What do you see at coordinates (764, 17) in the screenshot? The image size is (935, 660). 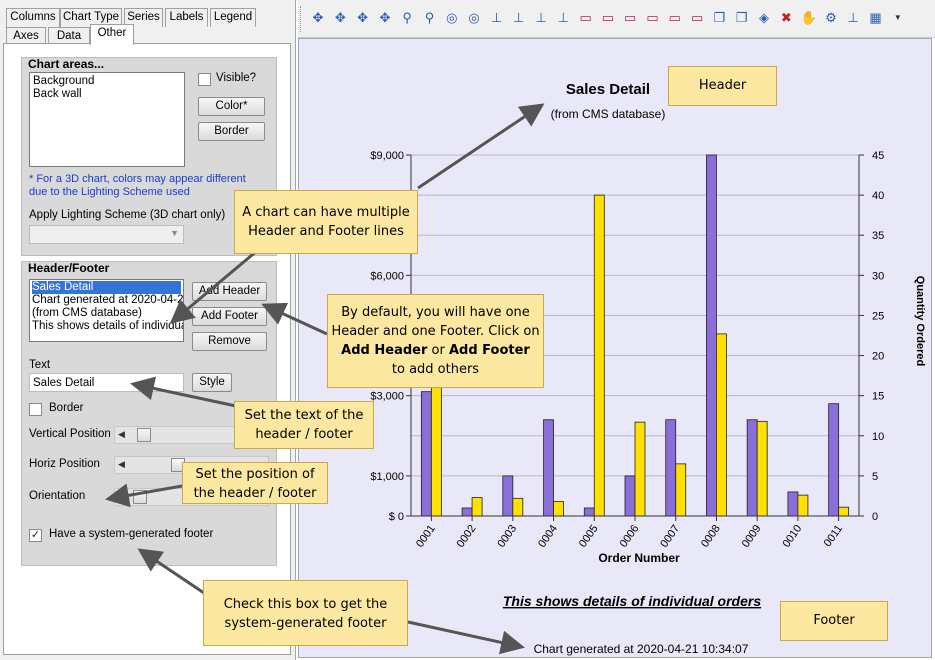 I see `point-icon: ◈` at bounding box center [764, 17].